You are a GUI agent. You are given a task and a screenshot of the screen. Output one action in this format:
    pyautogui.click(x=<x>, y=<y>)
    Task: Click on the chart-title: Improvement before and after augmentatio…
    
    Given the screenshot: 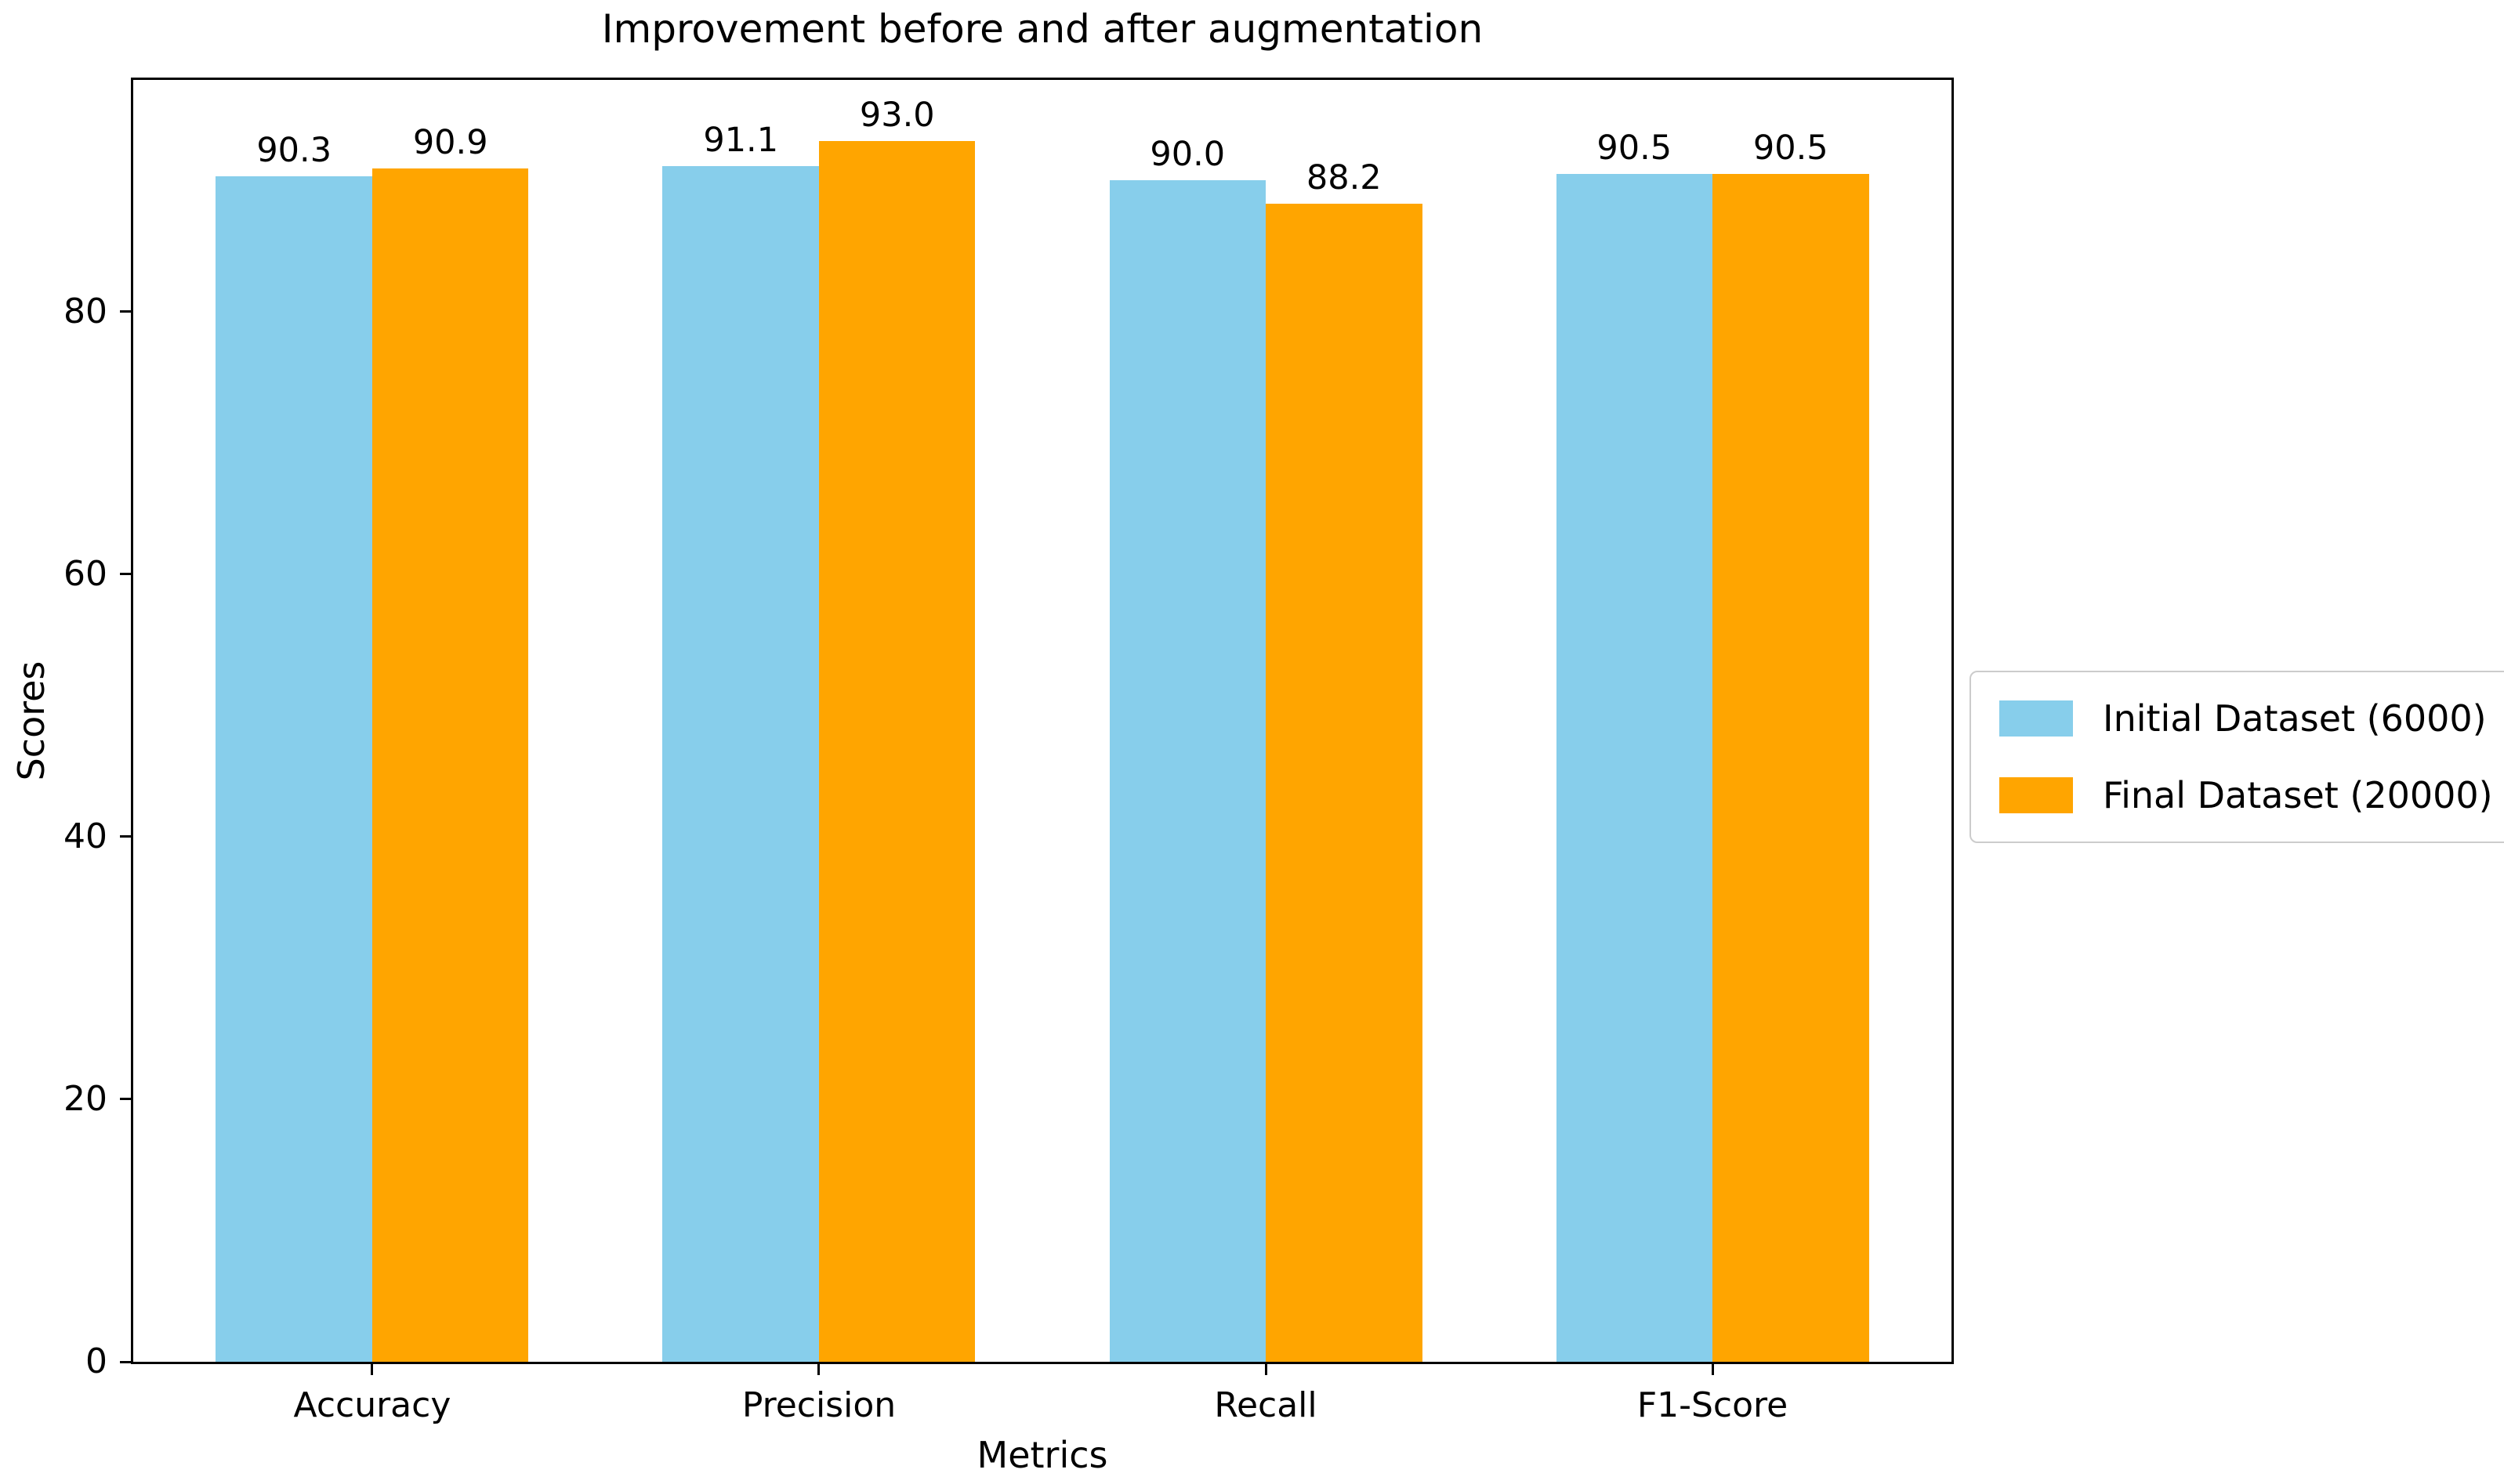 What is the action you would take?
    pyautogui.click(x=1042, y=29)
    